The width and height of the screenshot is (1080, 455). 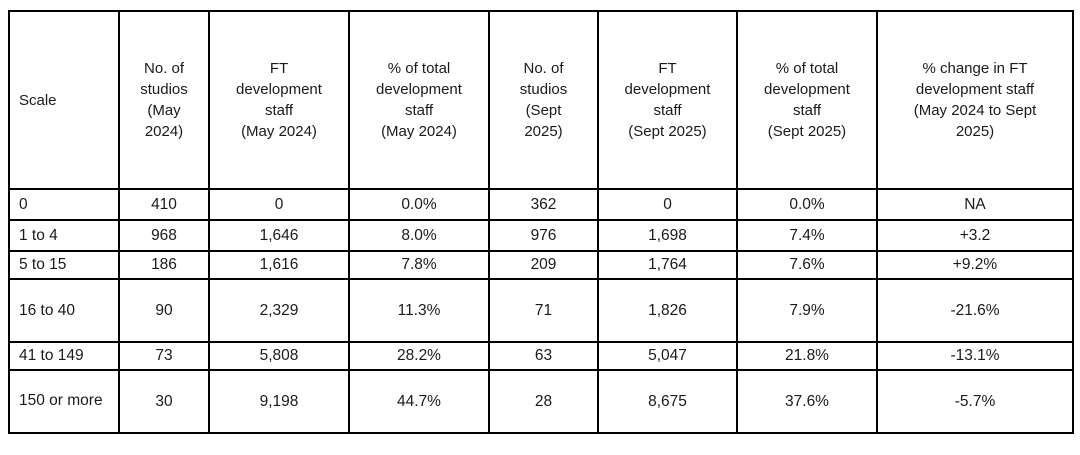 I want to click on header-scale: Scale, so click(x=64, y=100).